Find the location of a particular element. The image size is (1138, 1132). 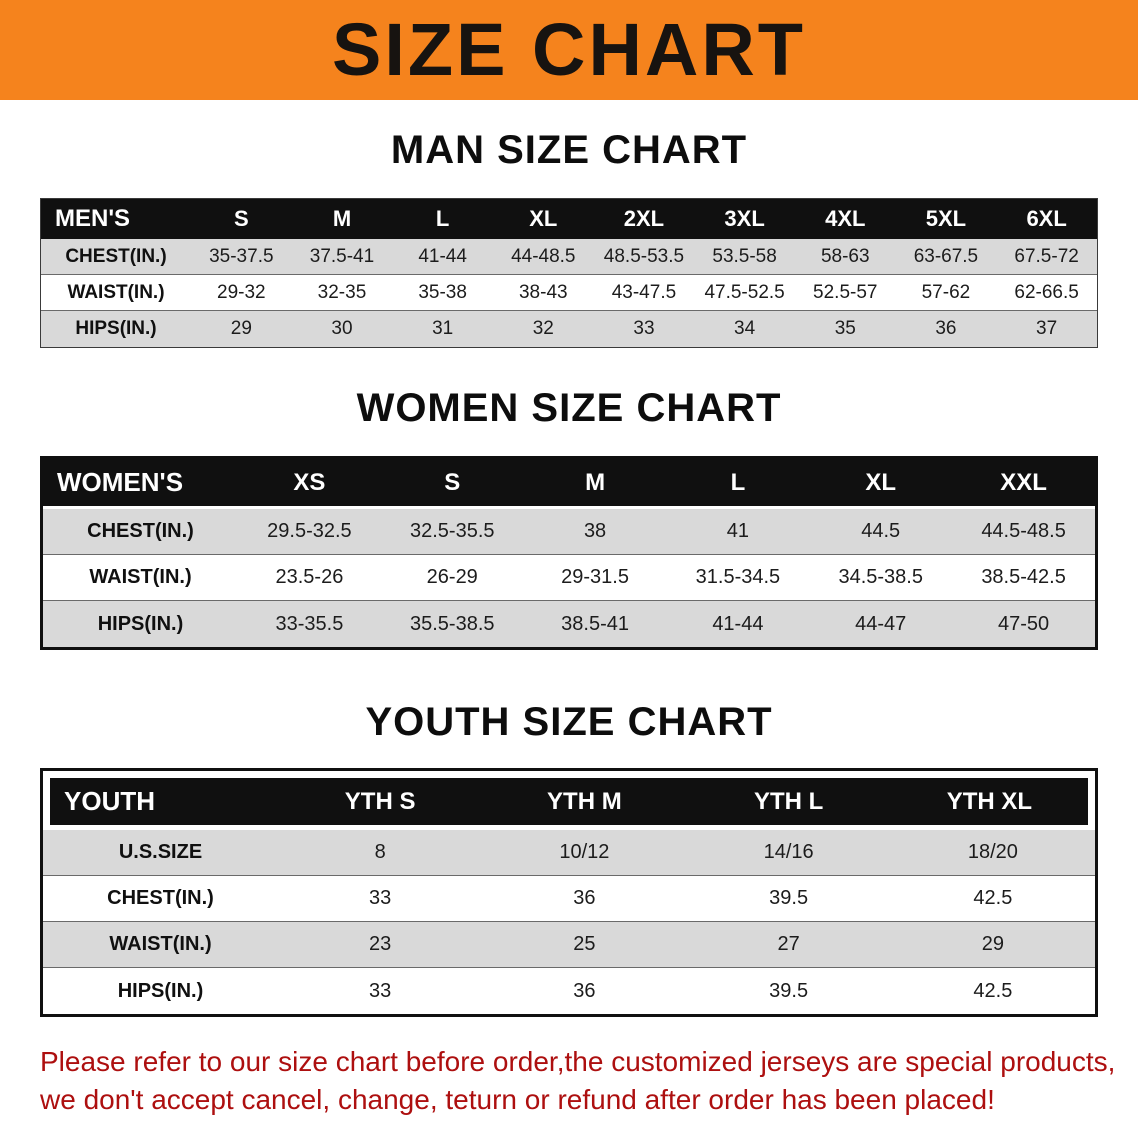

size-col-header: YTH S is located at coordinates (380, 800).